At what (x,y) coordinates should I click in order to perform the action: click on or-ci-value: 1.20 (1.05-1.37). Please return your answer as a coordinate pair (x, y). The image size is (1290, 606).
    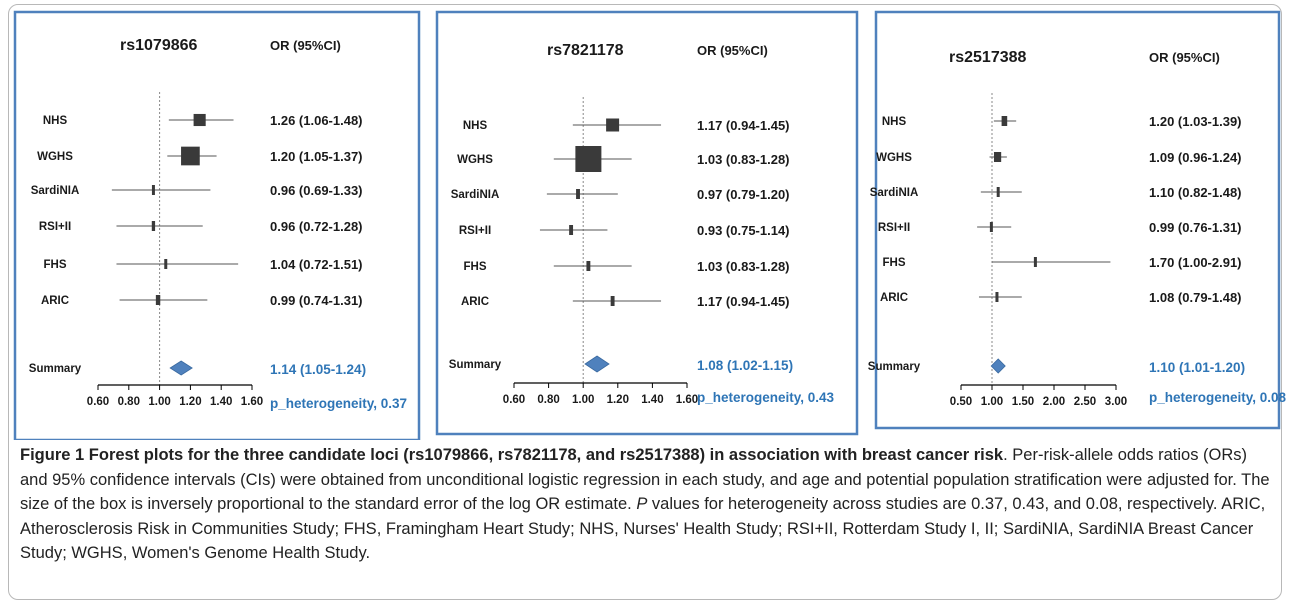
    Looking at the image, I should click on (316, 156).